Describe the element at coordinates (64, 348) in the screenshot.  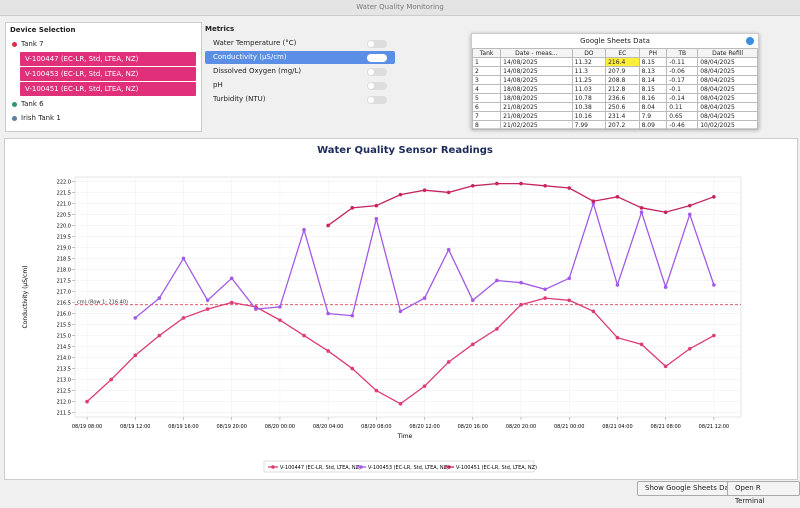
I see `y-tick-label: 214.5` at that location.